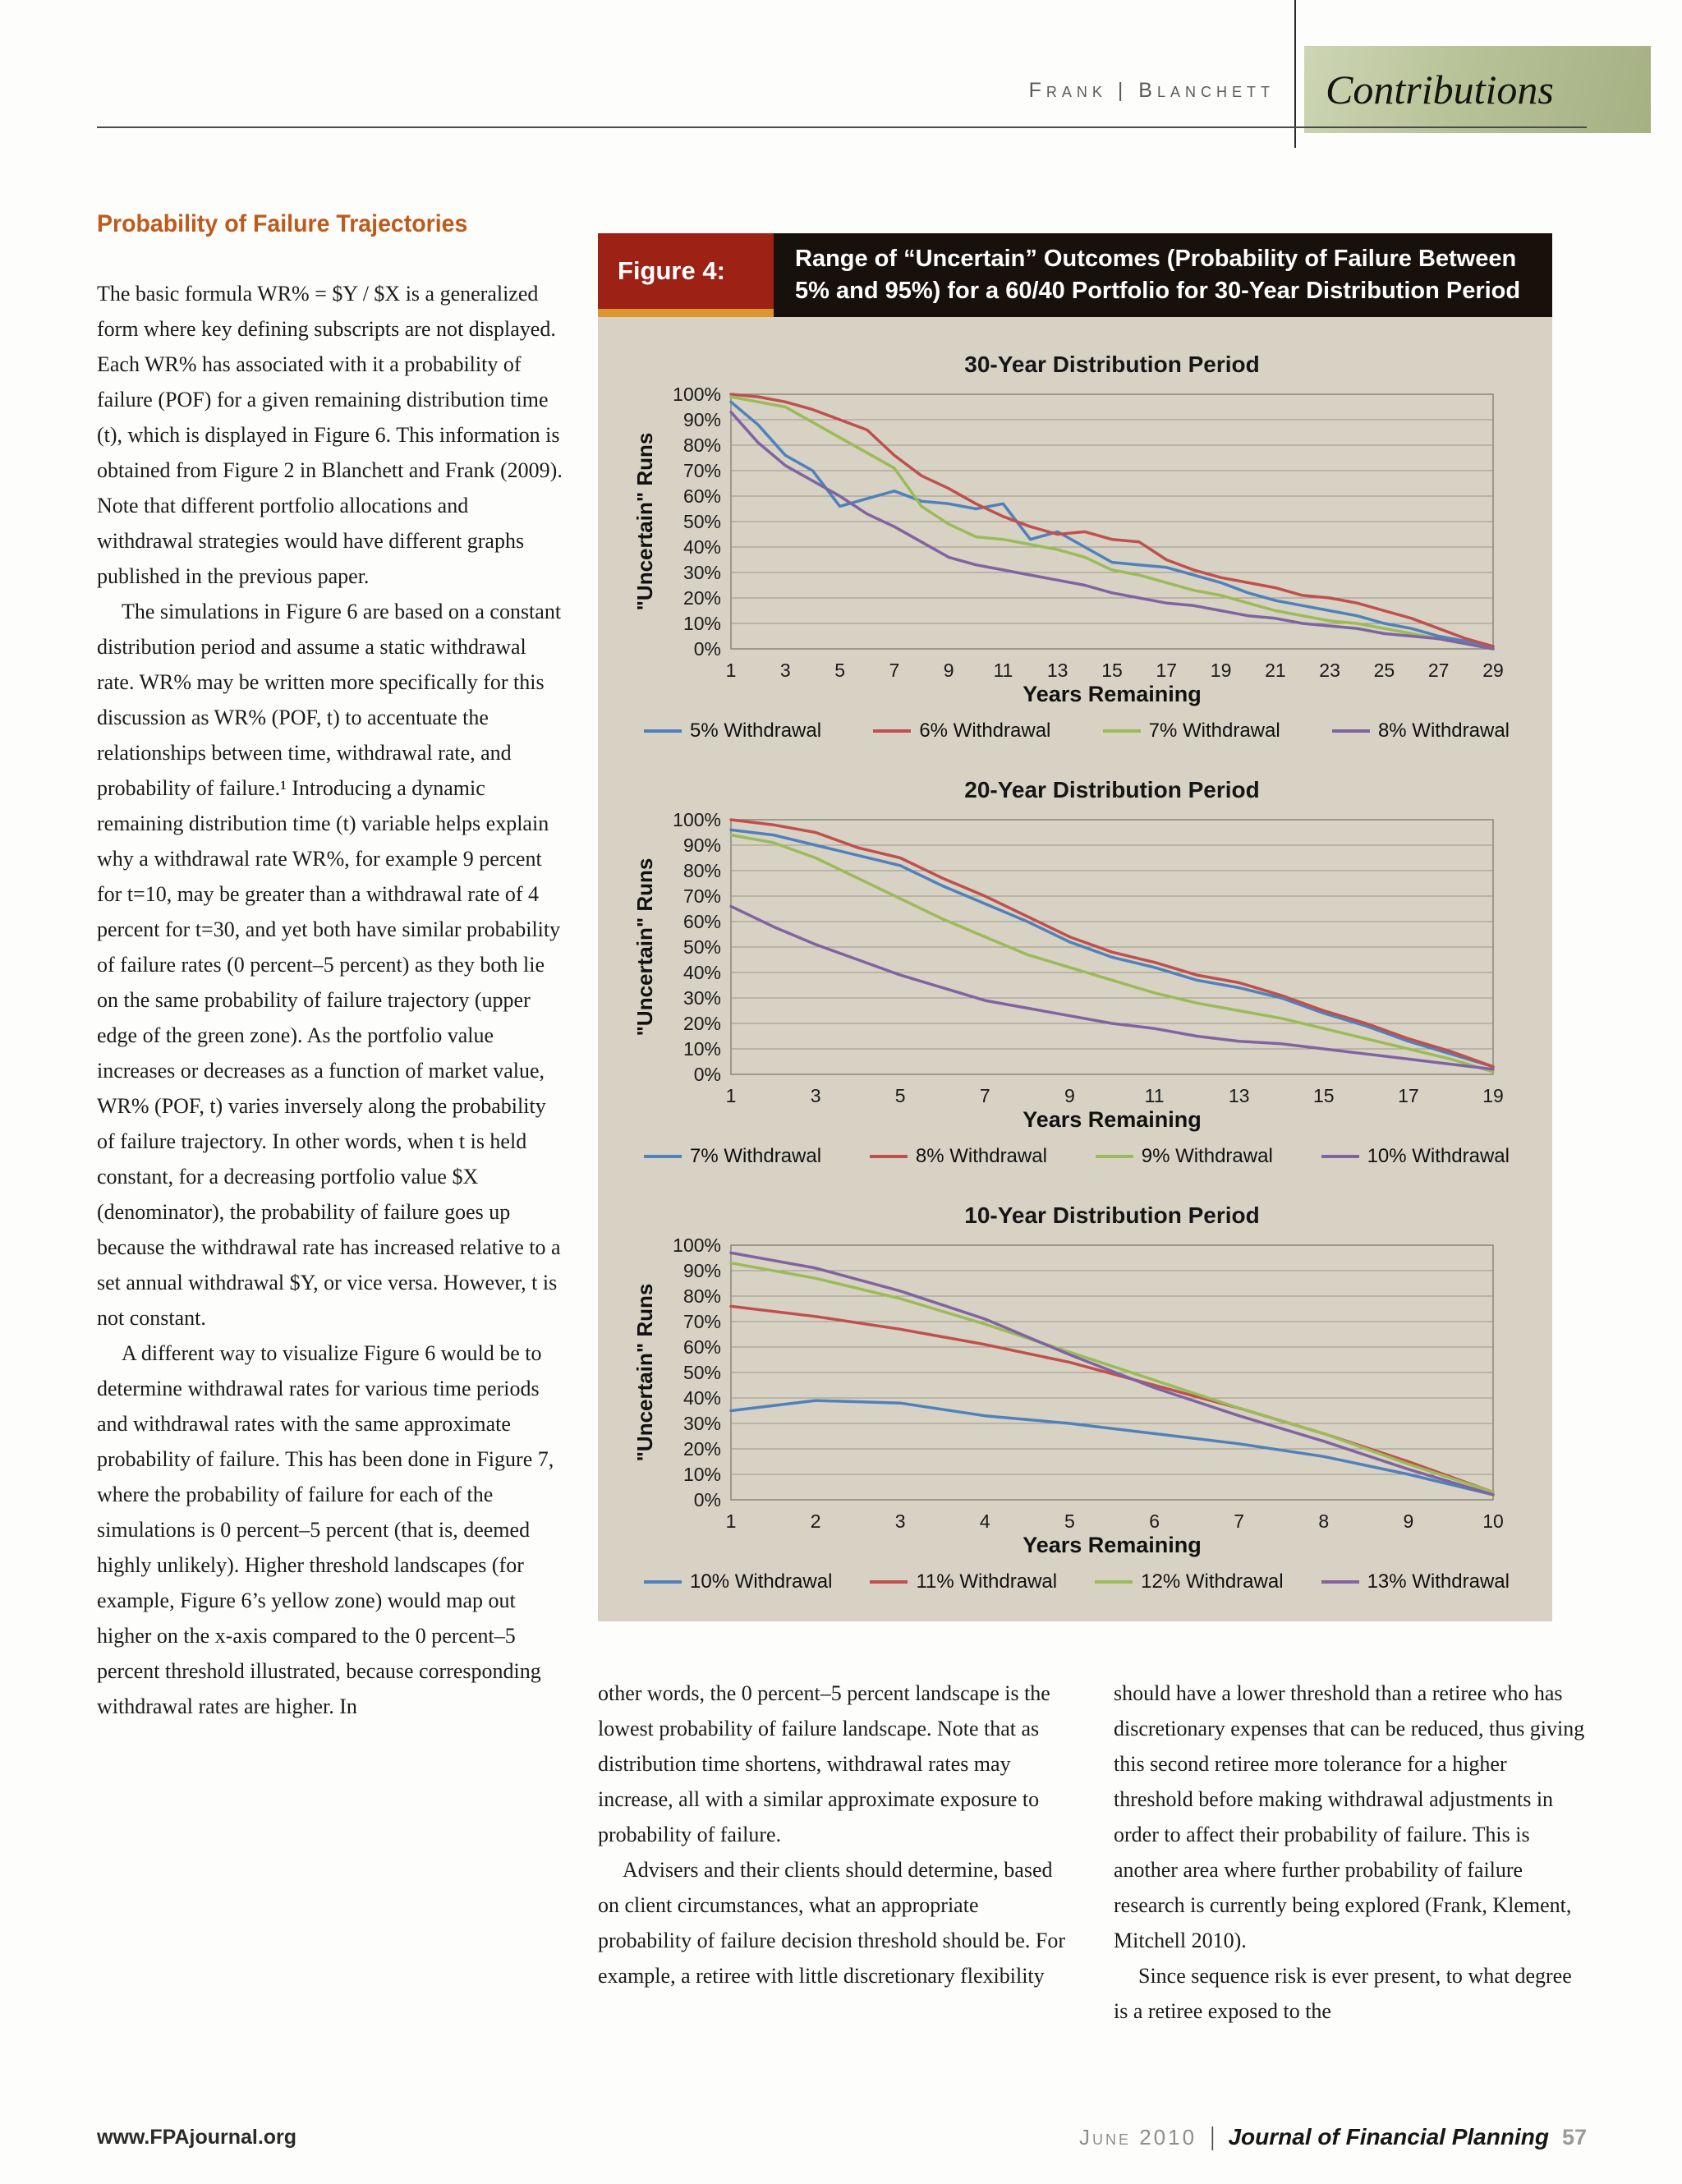  What do you see at coordinates (1112, 364) in the screenshot?
I see `chart-title: 30-Year Distribution Period` at bounding box center [1112, 364].